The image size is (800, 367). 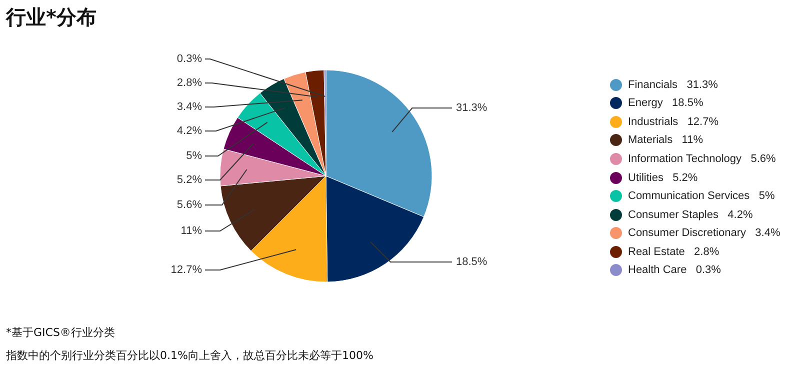 I want to click on data-label: 12.7%, so click(x=186, y=270).